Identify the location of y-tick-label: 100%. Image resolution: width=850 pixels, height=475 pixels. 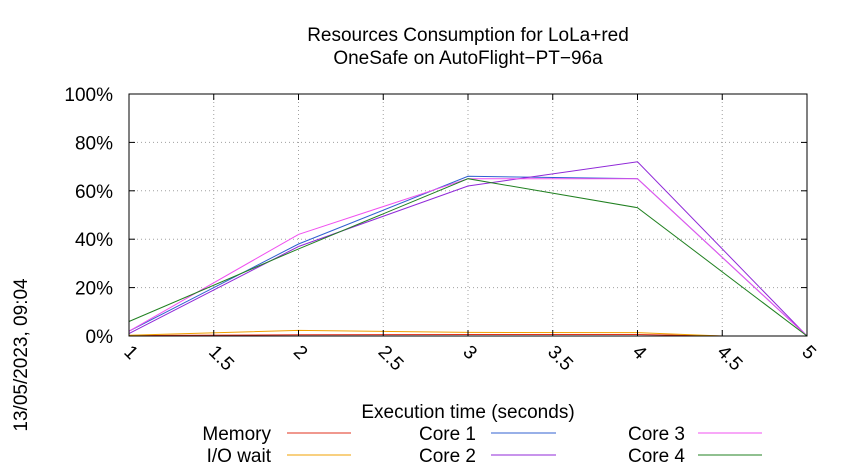
(88, 95).